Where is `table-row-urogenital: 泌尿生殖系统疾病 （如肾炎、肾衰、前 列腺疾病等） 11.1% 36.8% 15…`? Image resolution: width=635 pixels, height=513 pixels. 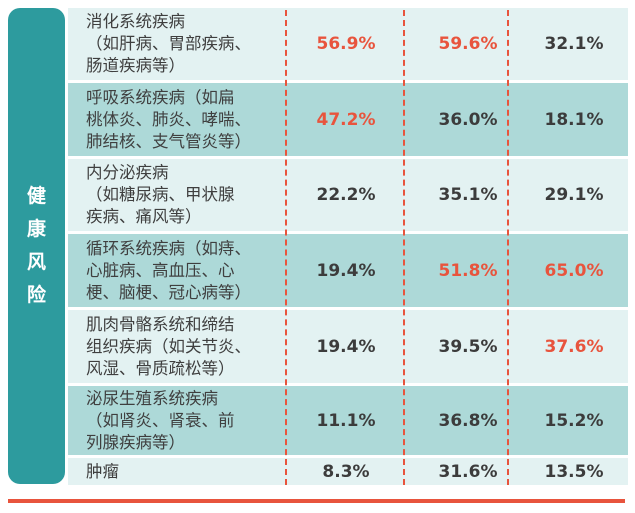
table-row-urogenital: 泌尿生殖系统疾病 （如肾炎、肾衰、前 列腺疾病等） 11.1% 36.8% 15… is located at coordinates (348, 420).